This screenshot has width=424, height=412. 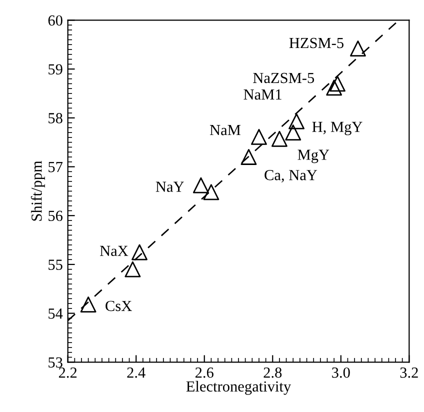 I want to click on x-tick-label: 2.2, so click(x=67, y=372).